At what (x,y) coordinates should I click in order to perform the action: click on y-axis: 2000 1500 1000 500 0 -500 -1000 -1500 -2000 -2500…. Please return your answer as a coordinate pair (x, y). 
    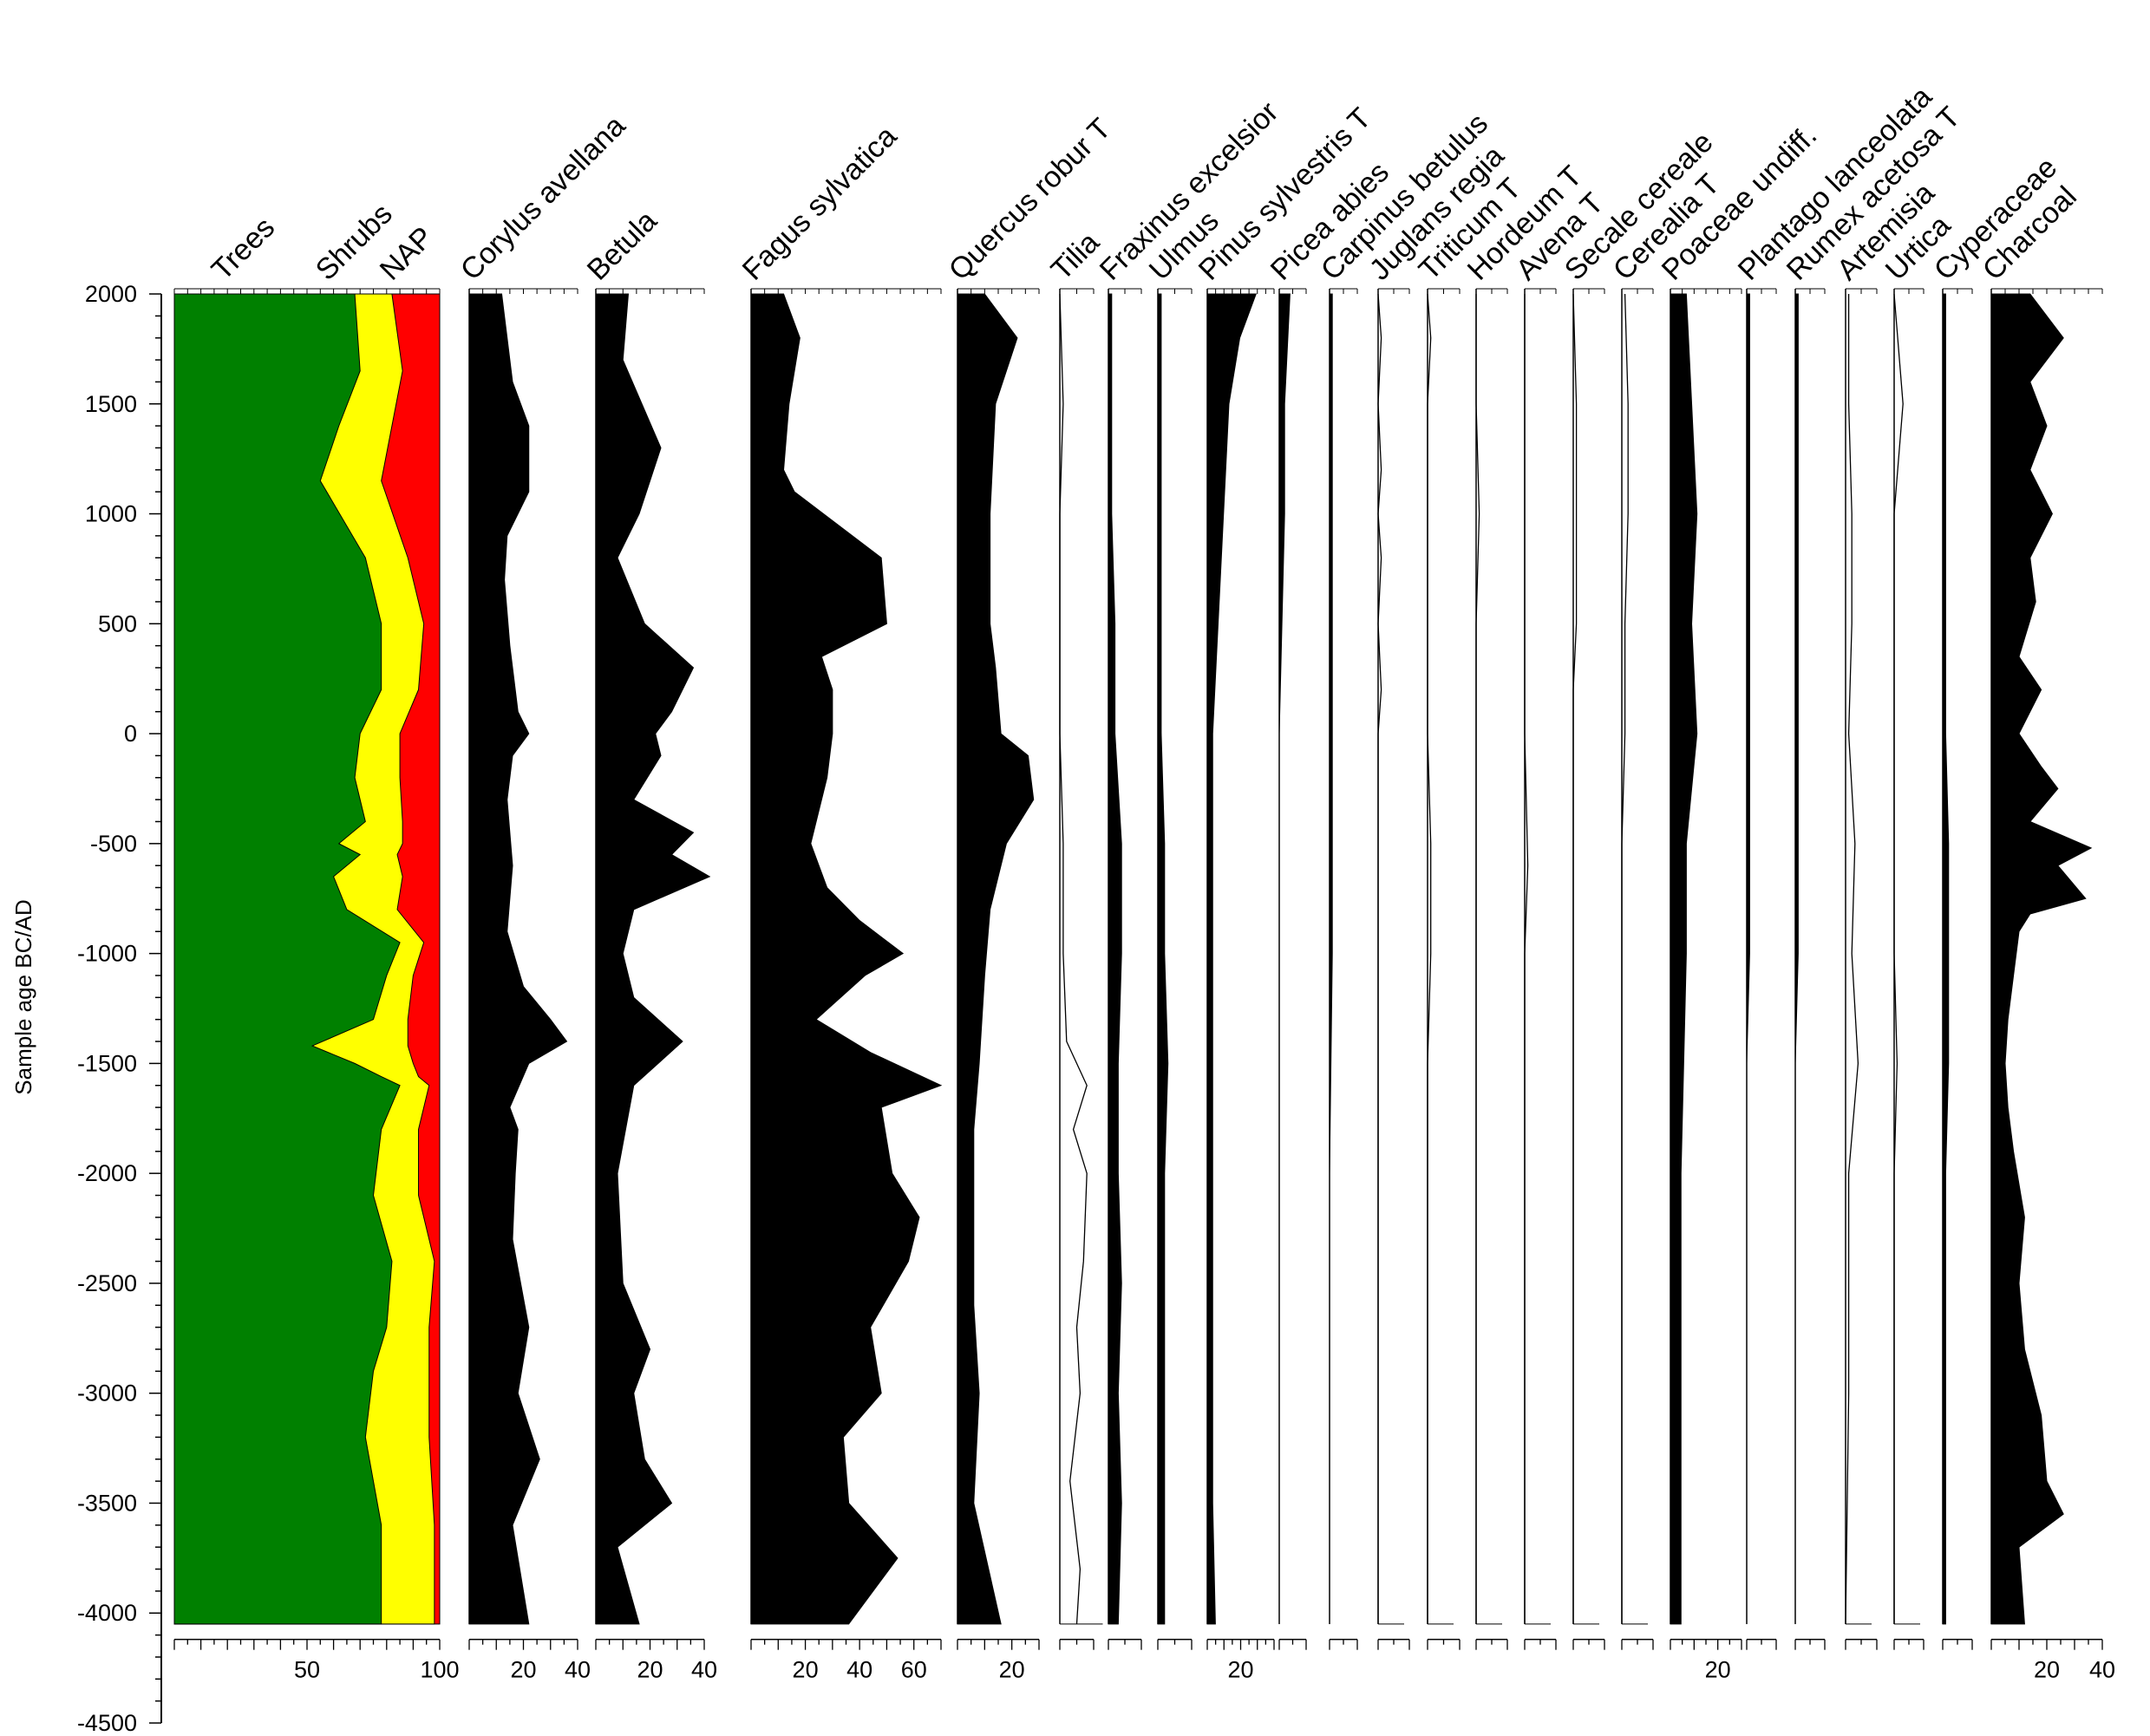
    Looking at the image, I should click on (119, 1008).